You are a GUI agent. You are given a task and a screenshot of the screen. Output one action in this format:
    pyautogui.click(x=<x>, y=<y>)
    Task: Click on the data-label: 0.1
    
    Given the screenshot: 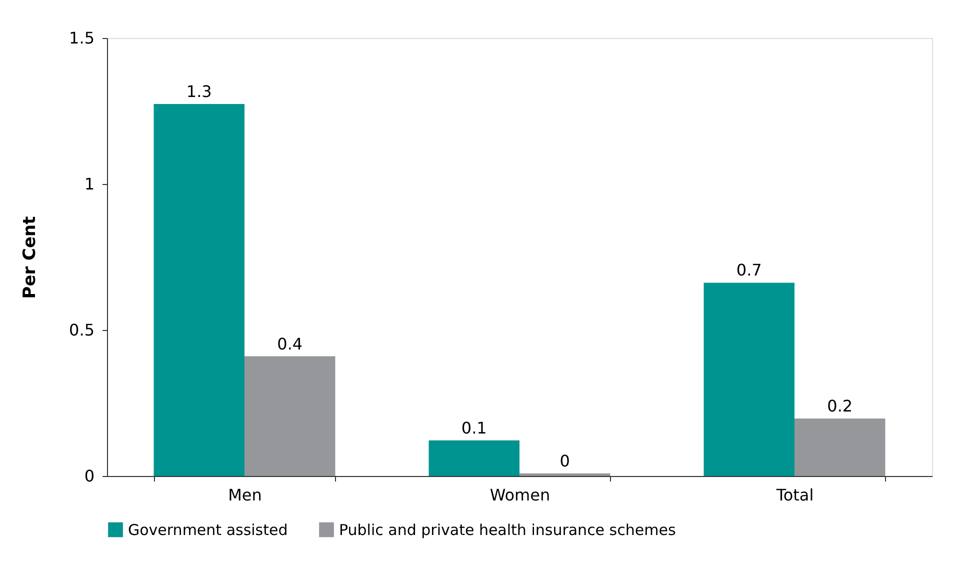 What is the action you would take?
    pyautogui.click(x=474, y=428)
    